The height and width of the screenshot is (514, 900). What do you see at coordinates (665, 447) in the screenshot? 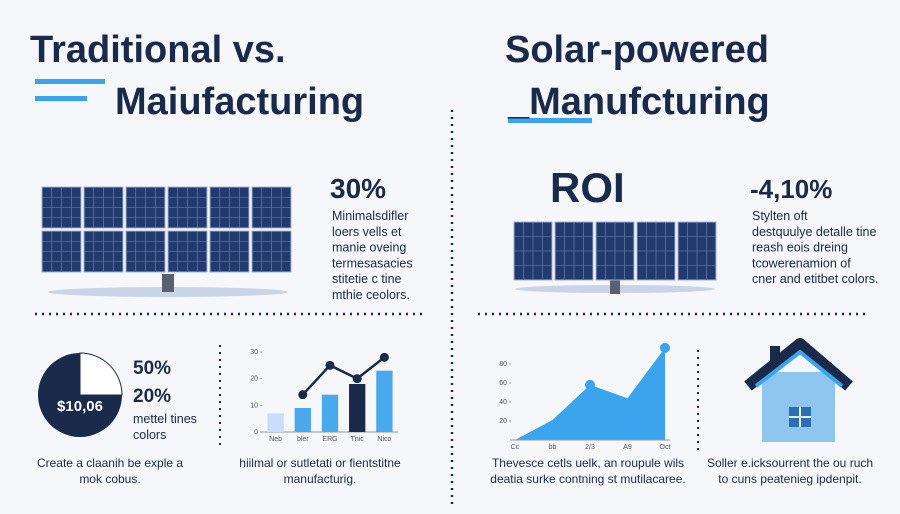
I see `x-tick-label: Oct` at bounding box center [665, 447].